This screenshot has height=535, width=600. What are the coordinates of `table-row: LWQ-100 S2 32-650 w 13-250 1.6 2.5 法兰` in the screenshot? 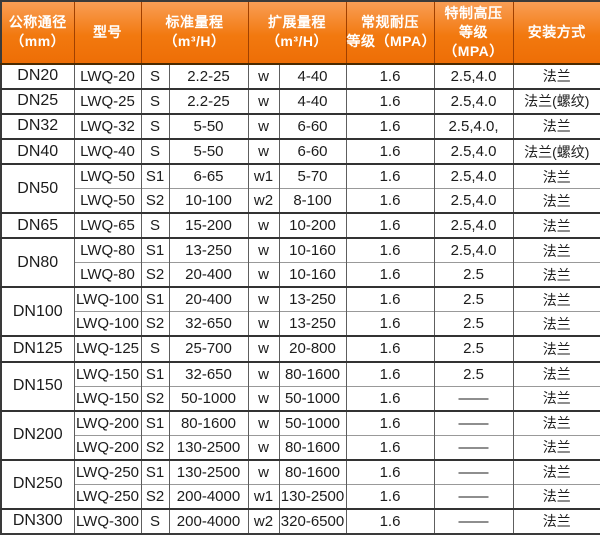 It's located at (300, 324).